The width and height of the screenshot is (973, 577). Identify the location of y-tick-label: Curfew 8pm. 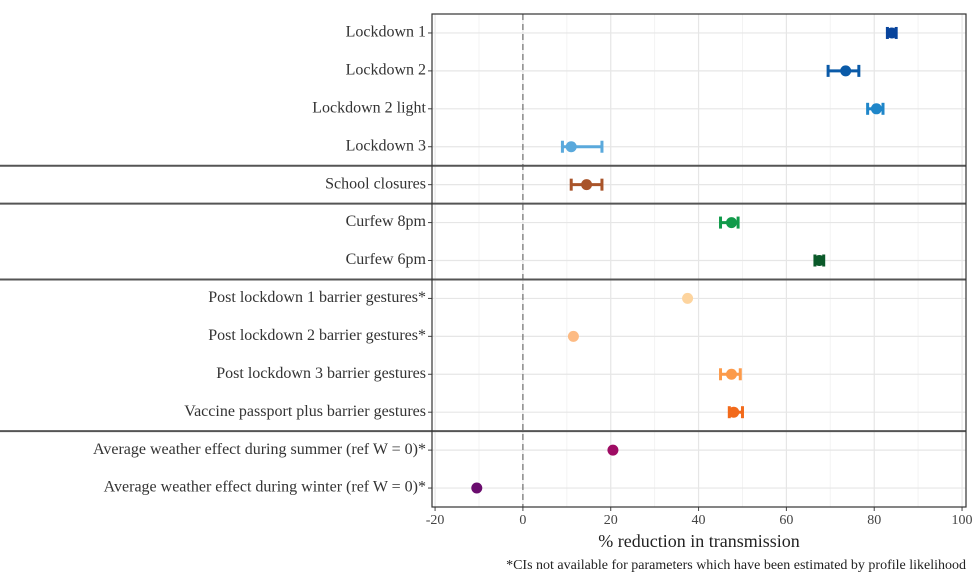
(386, 221).